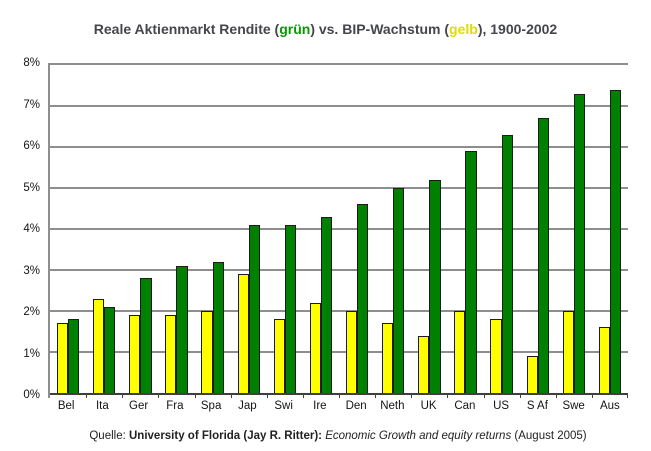 This screenshot has height=451, width=651. Describe the element at coordinates (428, 406) in the screenshot. I see `x-tick-label-uk: UK` at that location.